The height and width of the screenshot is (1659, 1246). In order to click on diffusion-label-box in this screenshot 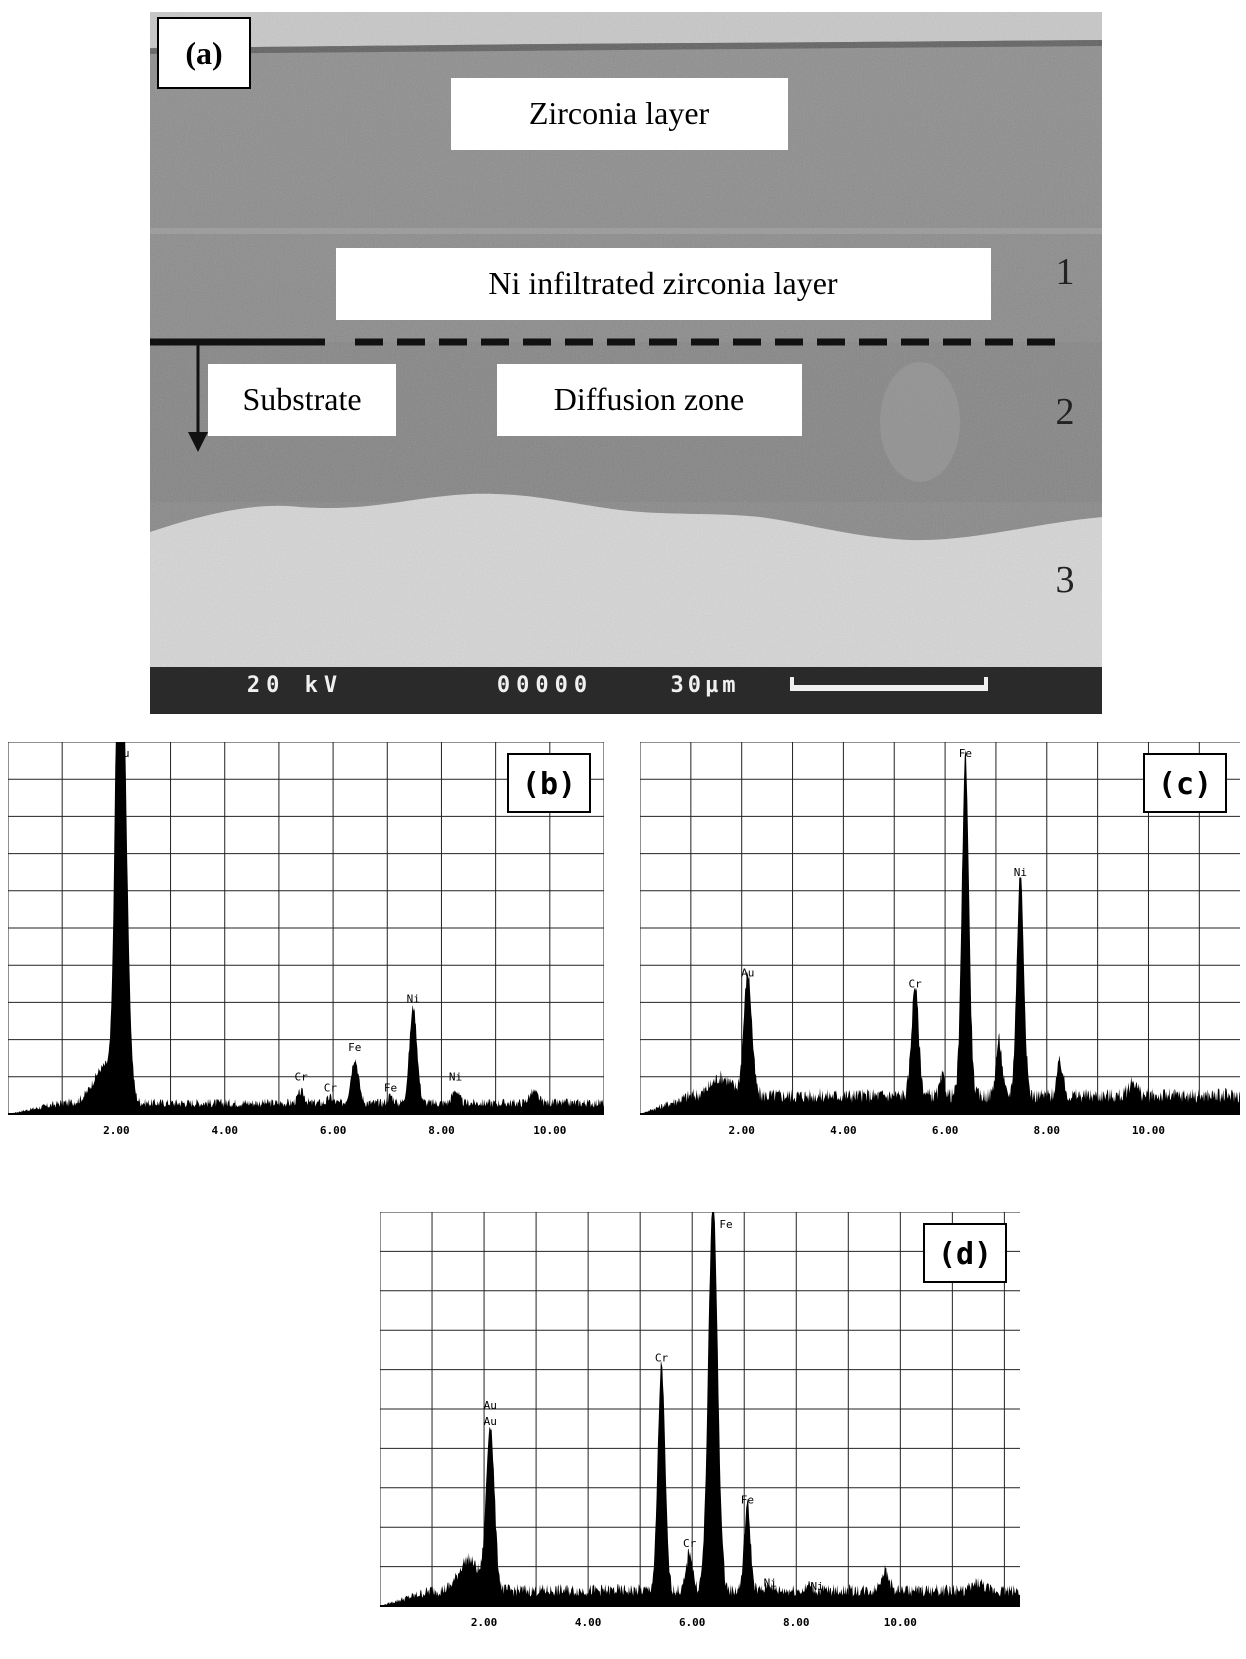, I will do `click(649, 400)`.